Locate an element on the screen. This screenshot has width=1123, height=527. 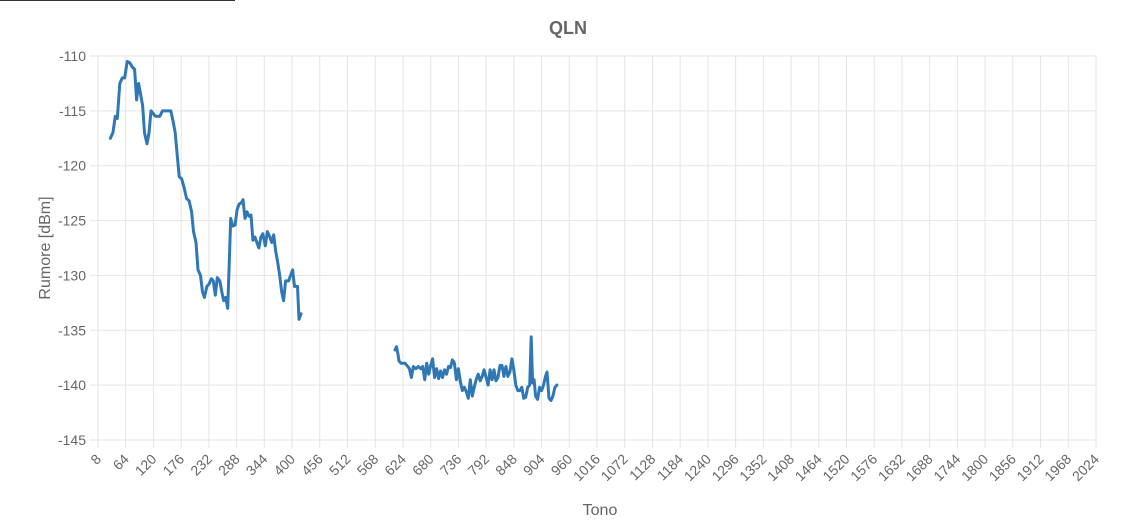
x-tick-label: 1016 is located at coordinates (586, 467).